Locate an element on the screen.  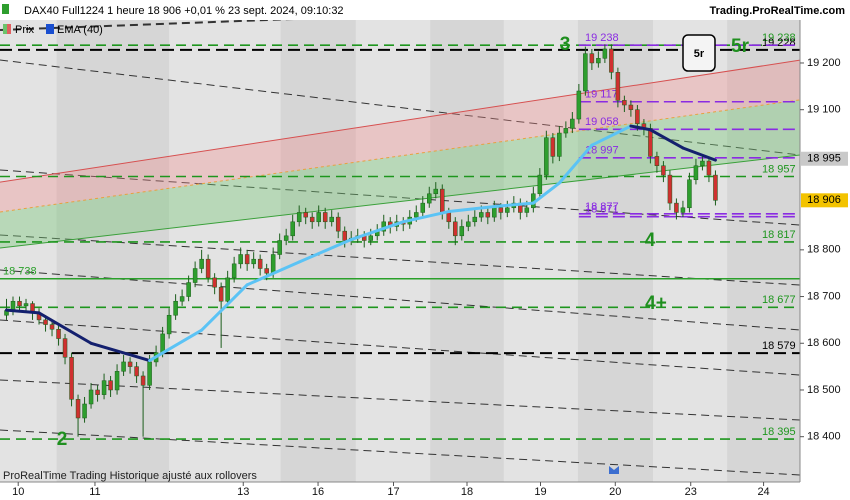
y-tick-label: 19 200 is located at coordinates (824, 63).